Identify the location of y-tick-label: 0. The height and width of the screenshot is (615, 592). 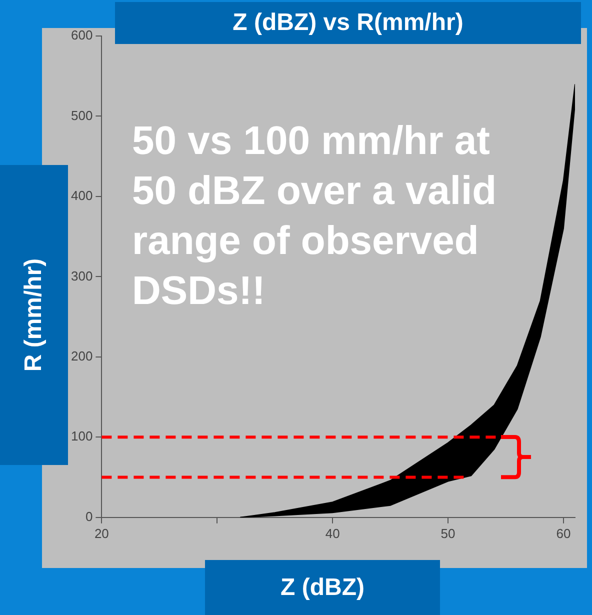
(89, 516).